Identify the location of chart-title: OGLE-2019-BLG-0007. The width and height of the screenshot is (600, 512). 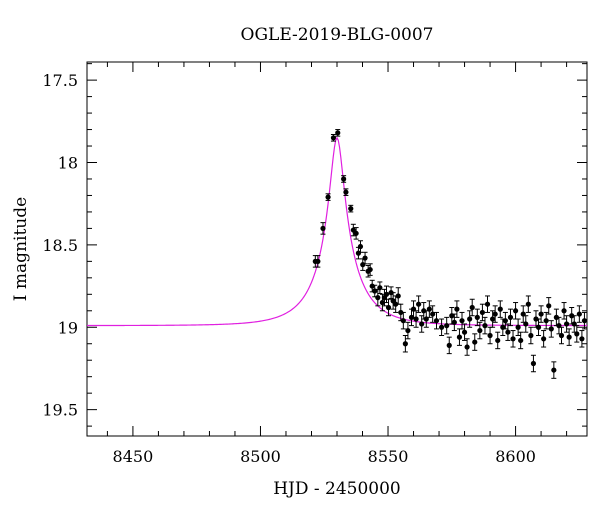
(337, 35).